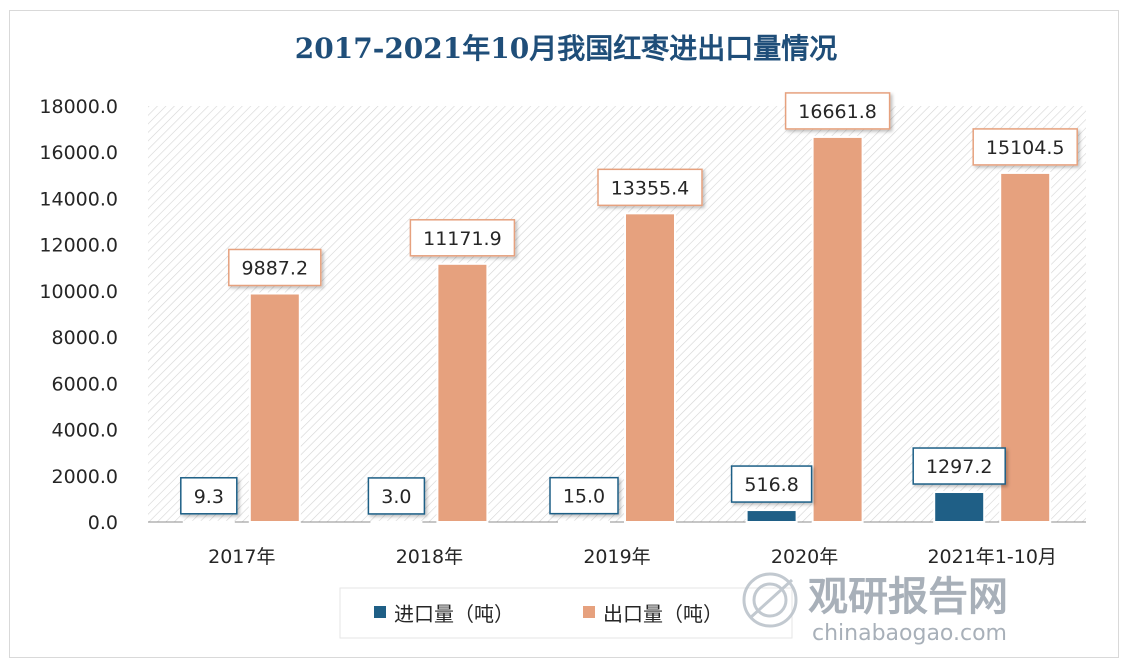 Image resolution: width=1132 pixels, height=668 pixels. Describe the element at coordinates (429, 557) in the screenshot. I see `x-tick-label: 2018年` at that location.